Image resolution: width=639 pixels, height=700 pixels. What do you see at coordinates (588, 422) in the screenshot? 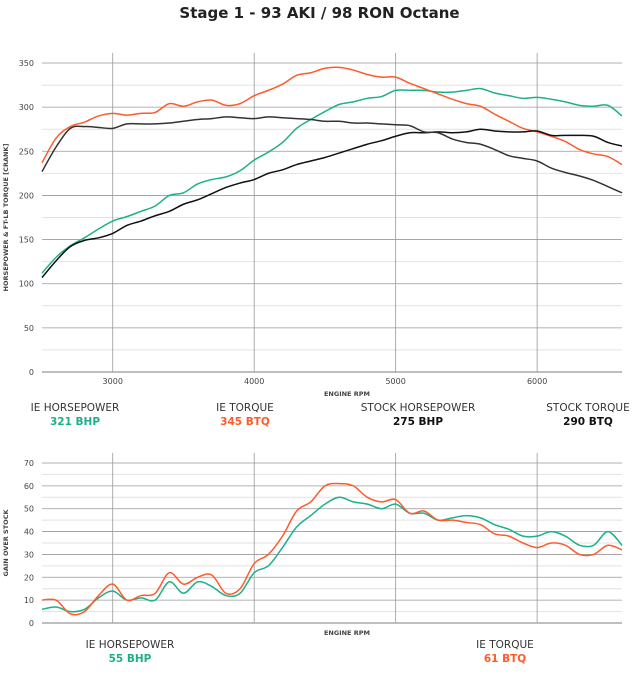
I see `legend-value: 290 BTQ` at bounding box center [588, 422].